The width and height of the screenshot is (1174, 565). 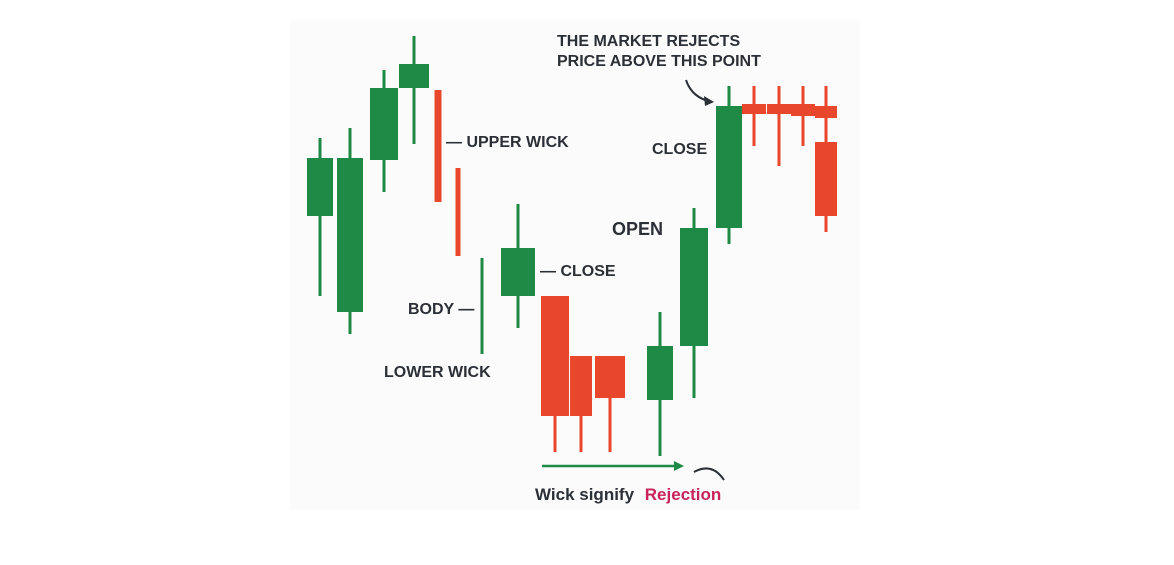 What do you see at coordinates (578, 271) in the screenshot?
I see `close-mid-label: — CLOSE` at bounding box center [578, 271].